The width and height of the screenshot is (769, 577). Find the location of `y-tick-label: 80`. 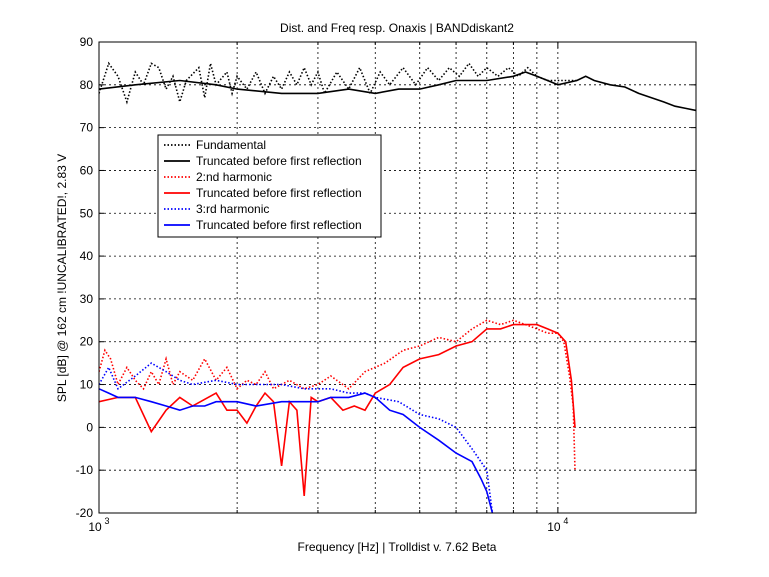

y-tick-label: 80 is located at coordinates (87, 85).